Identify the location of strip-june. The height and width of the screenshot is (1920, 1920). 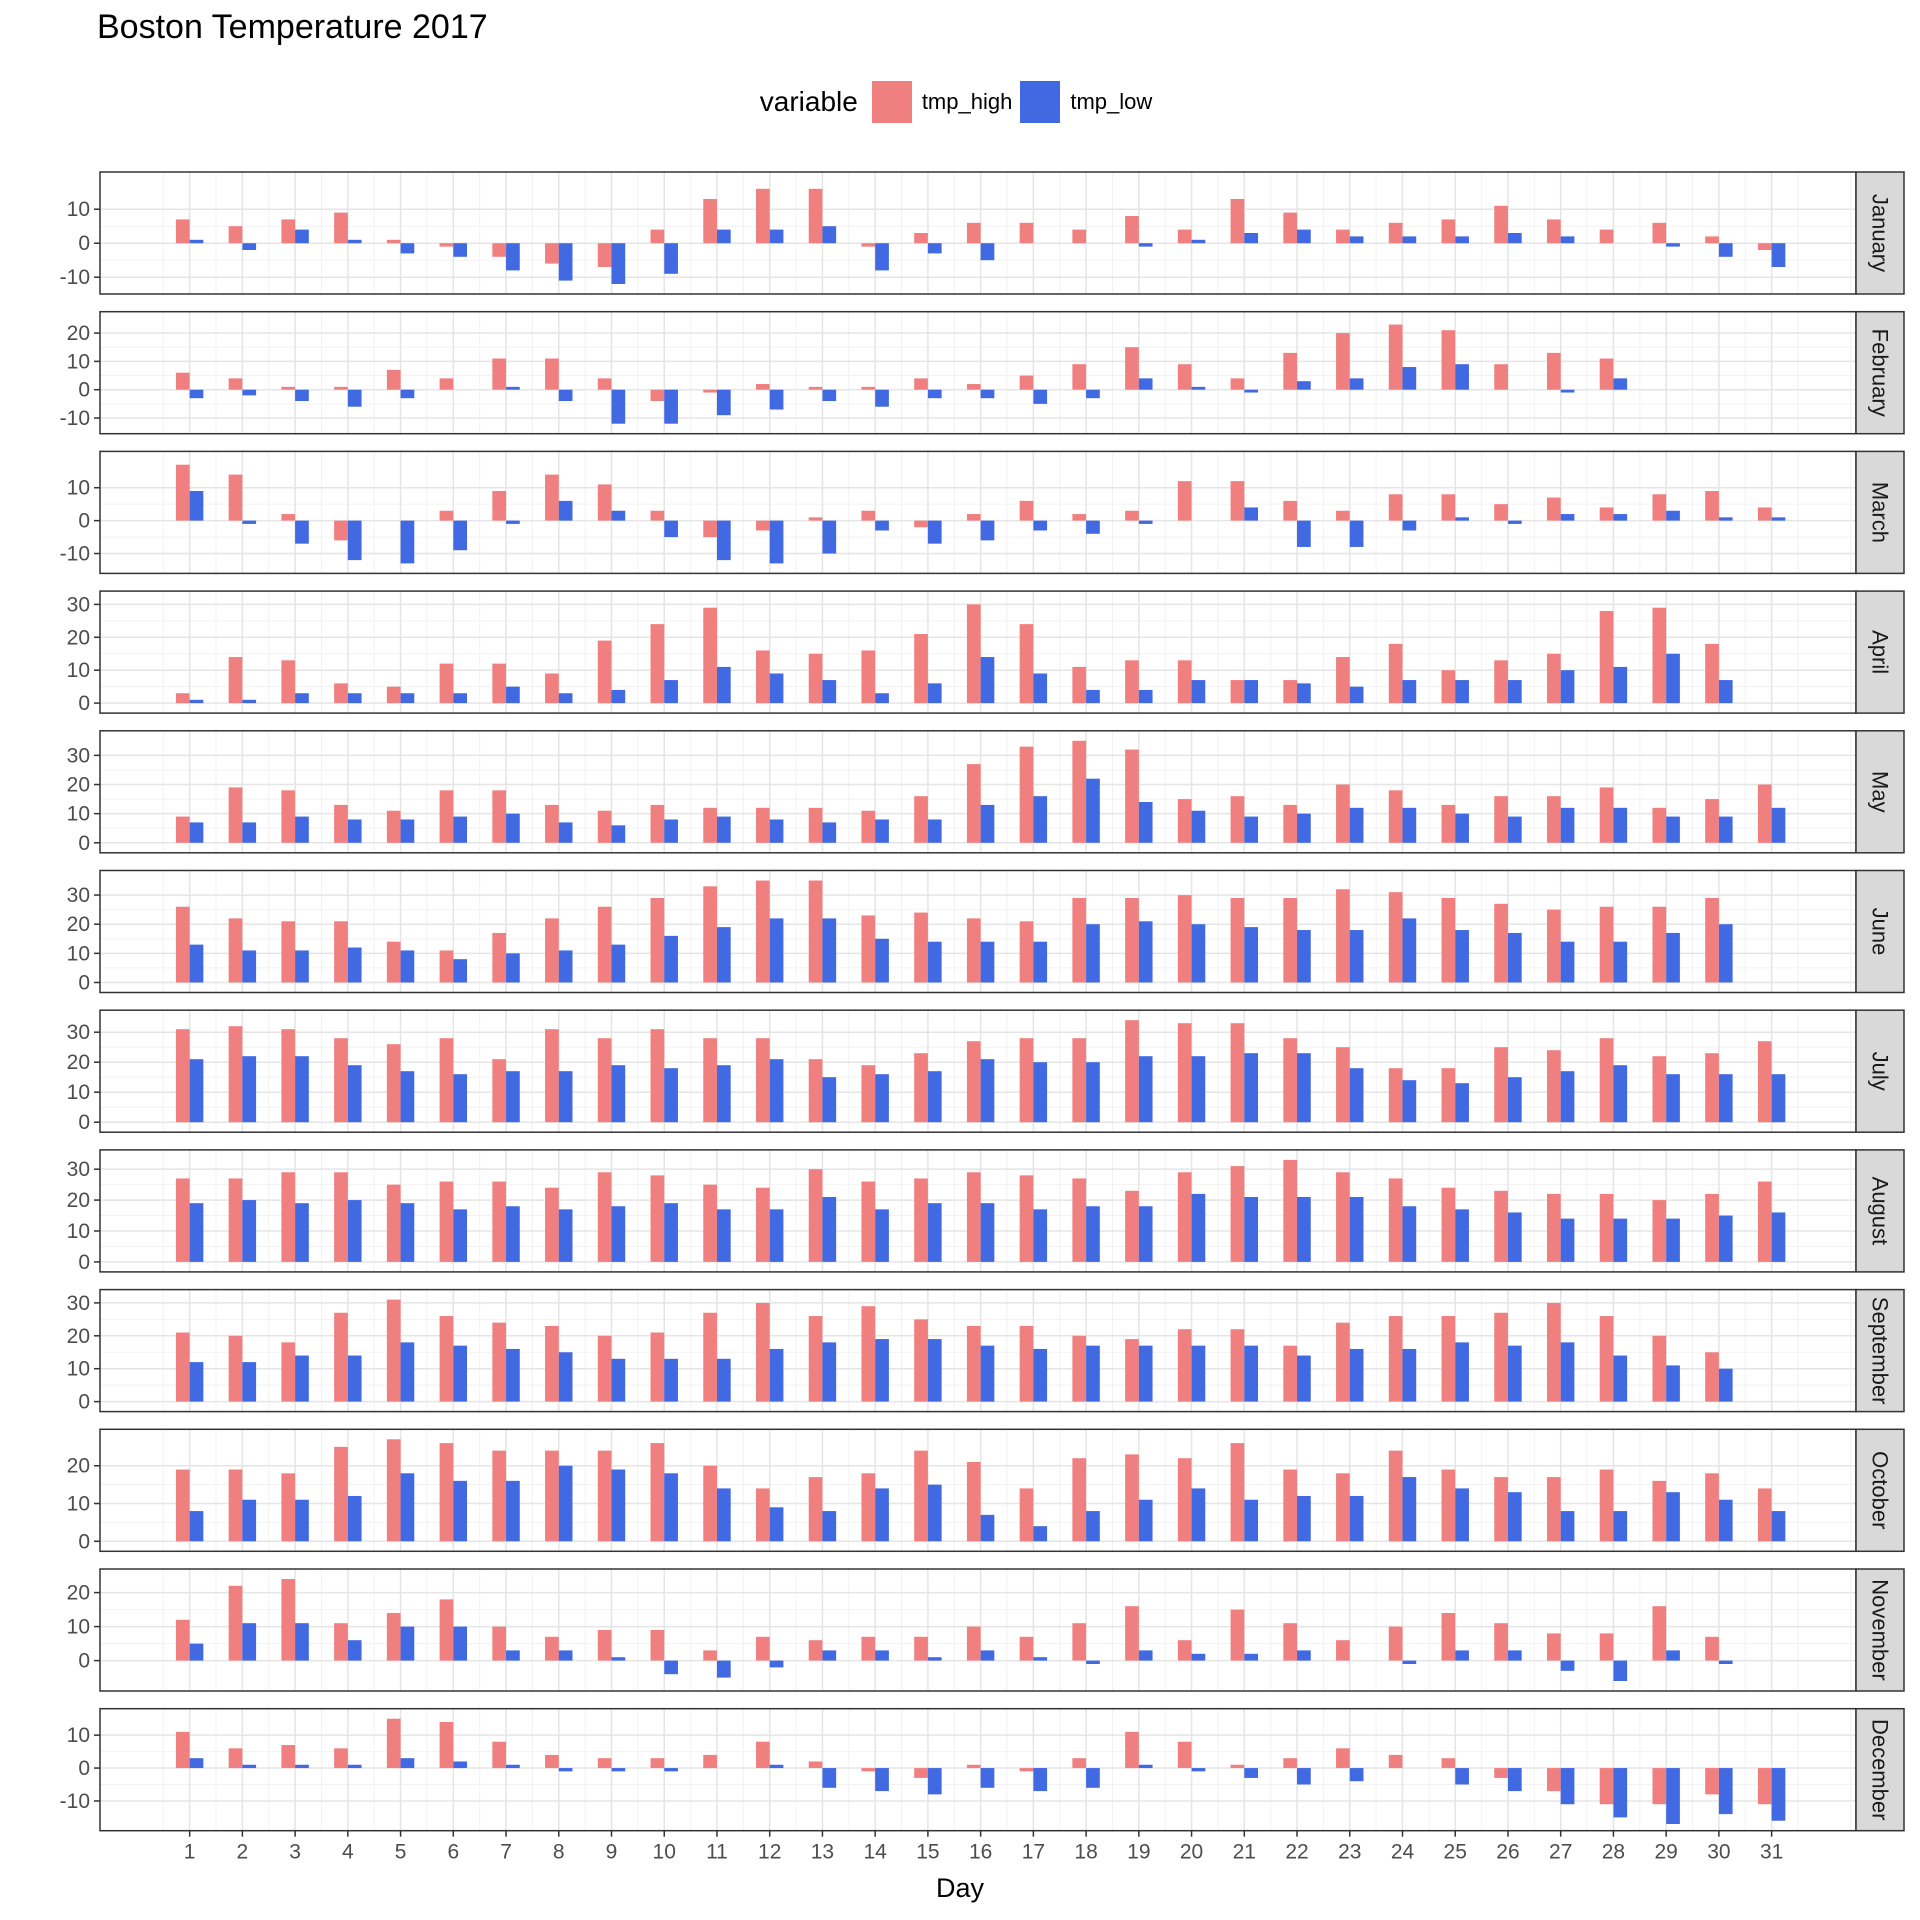
(1880, 931).